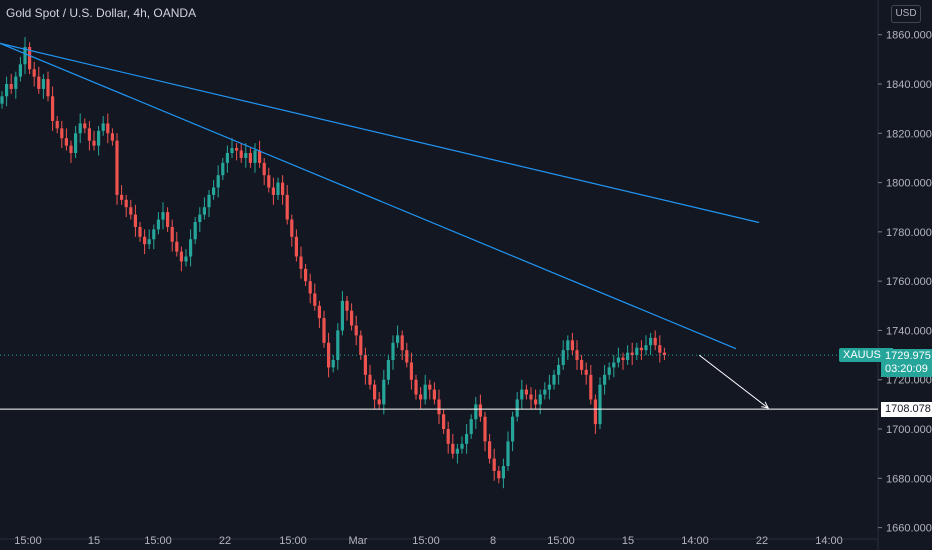  What do you see at coordinates (906, 363) in the screenshot?
I see `last-price-value-badge: 1729.975 03:20:09` at bounding box center [906, 363].